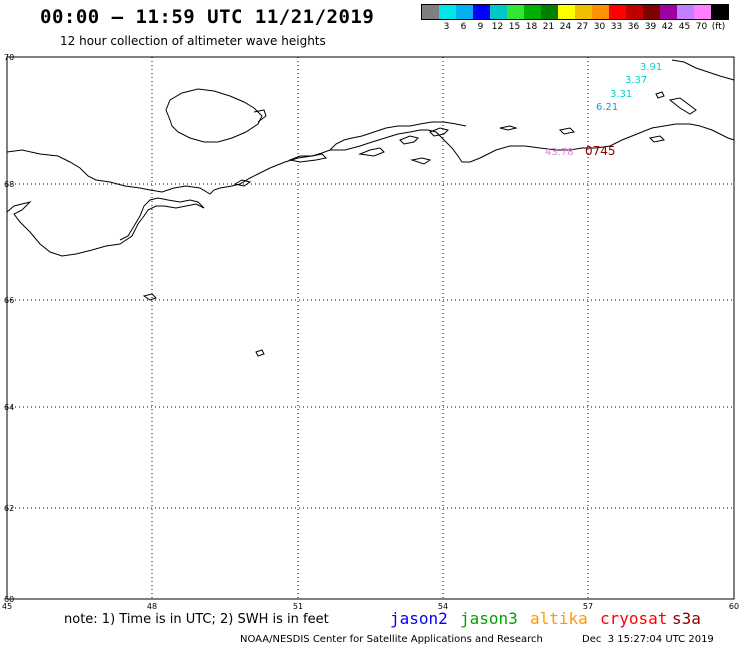  I want to click on scale-label: 24, so click(565, 27).